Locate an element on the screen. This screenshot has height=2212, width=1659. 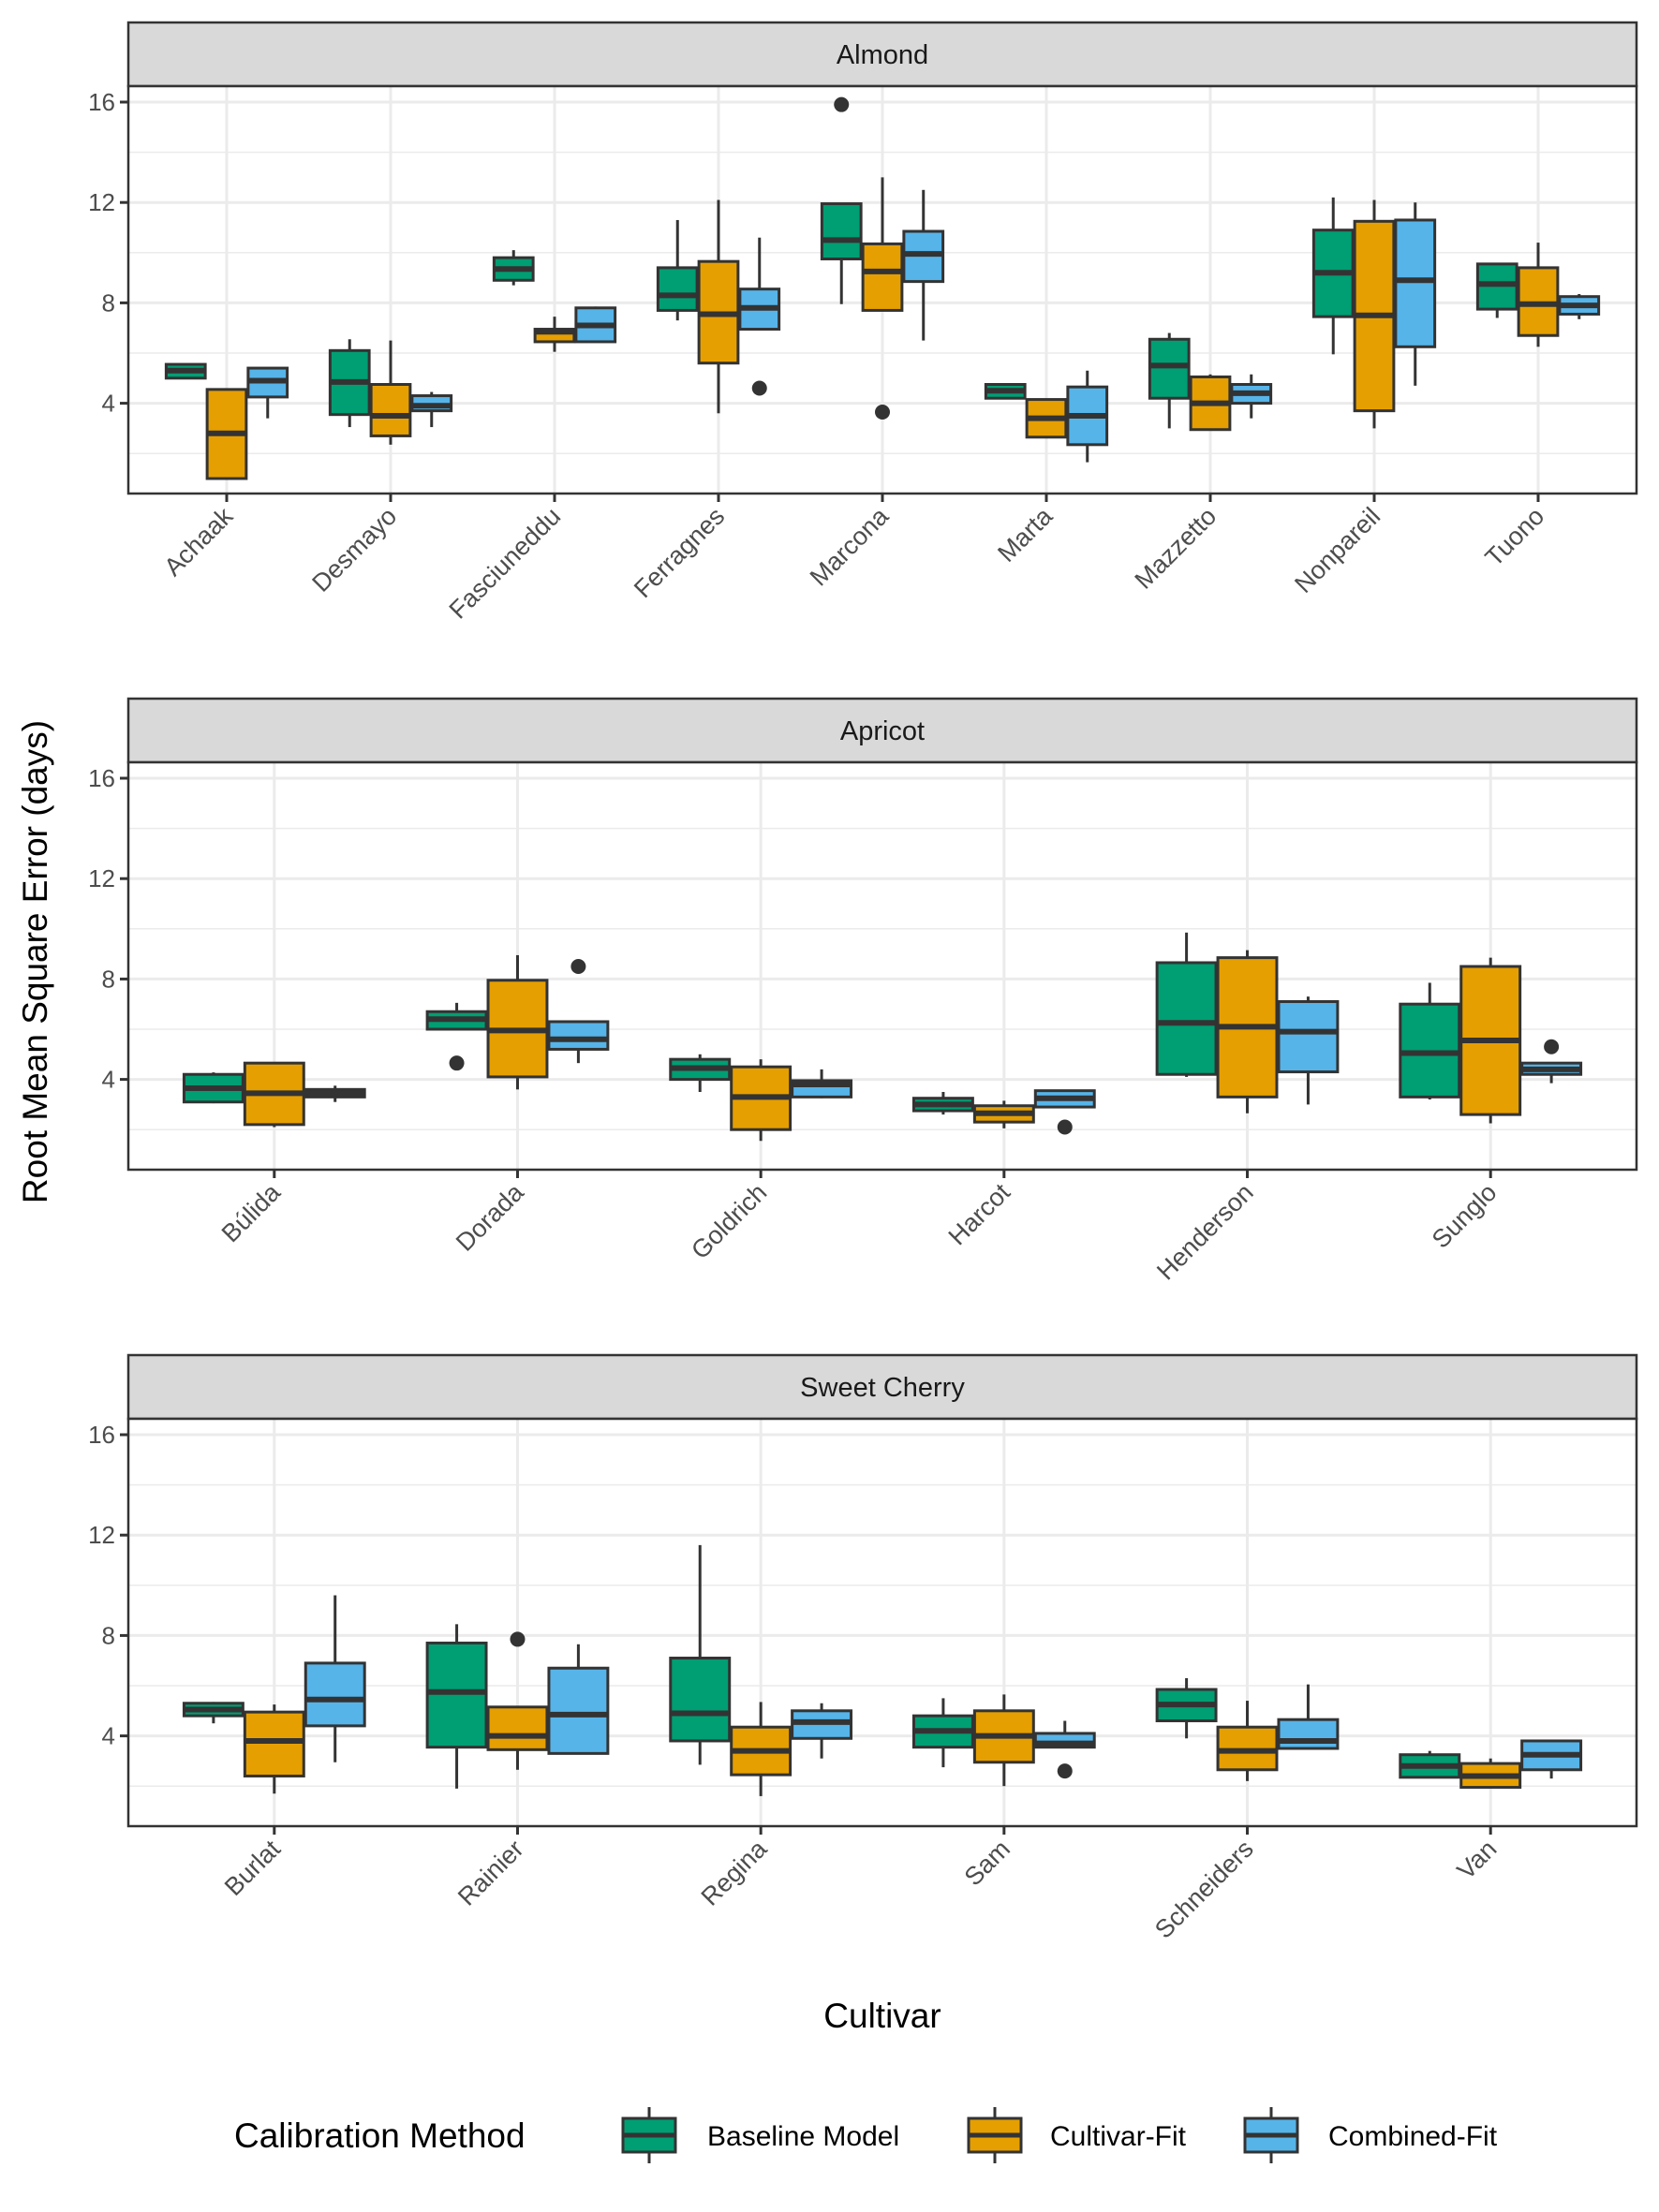
x-tick-label: Desmayo is located at coordinates (354, 550).